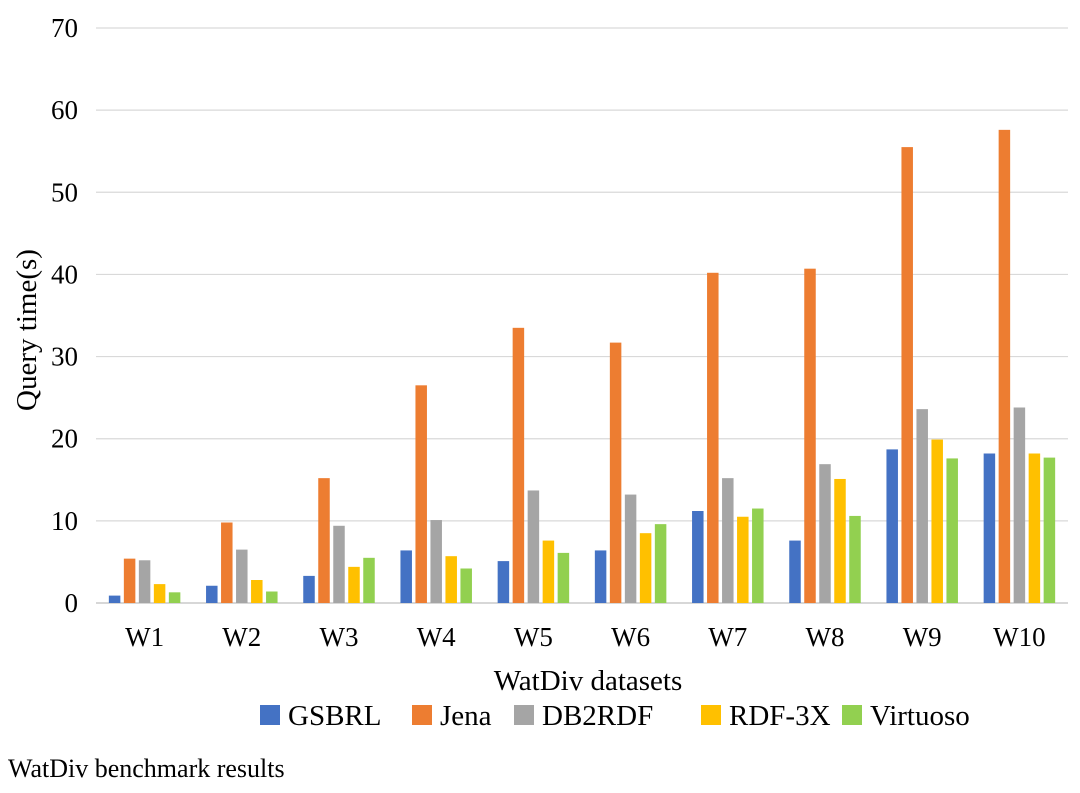 The image size is (1080, 793). Describe the element at coordinates (1019, 505) in the screenshot. I see `bar-db2rdf-w10` at that location.